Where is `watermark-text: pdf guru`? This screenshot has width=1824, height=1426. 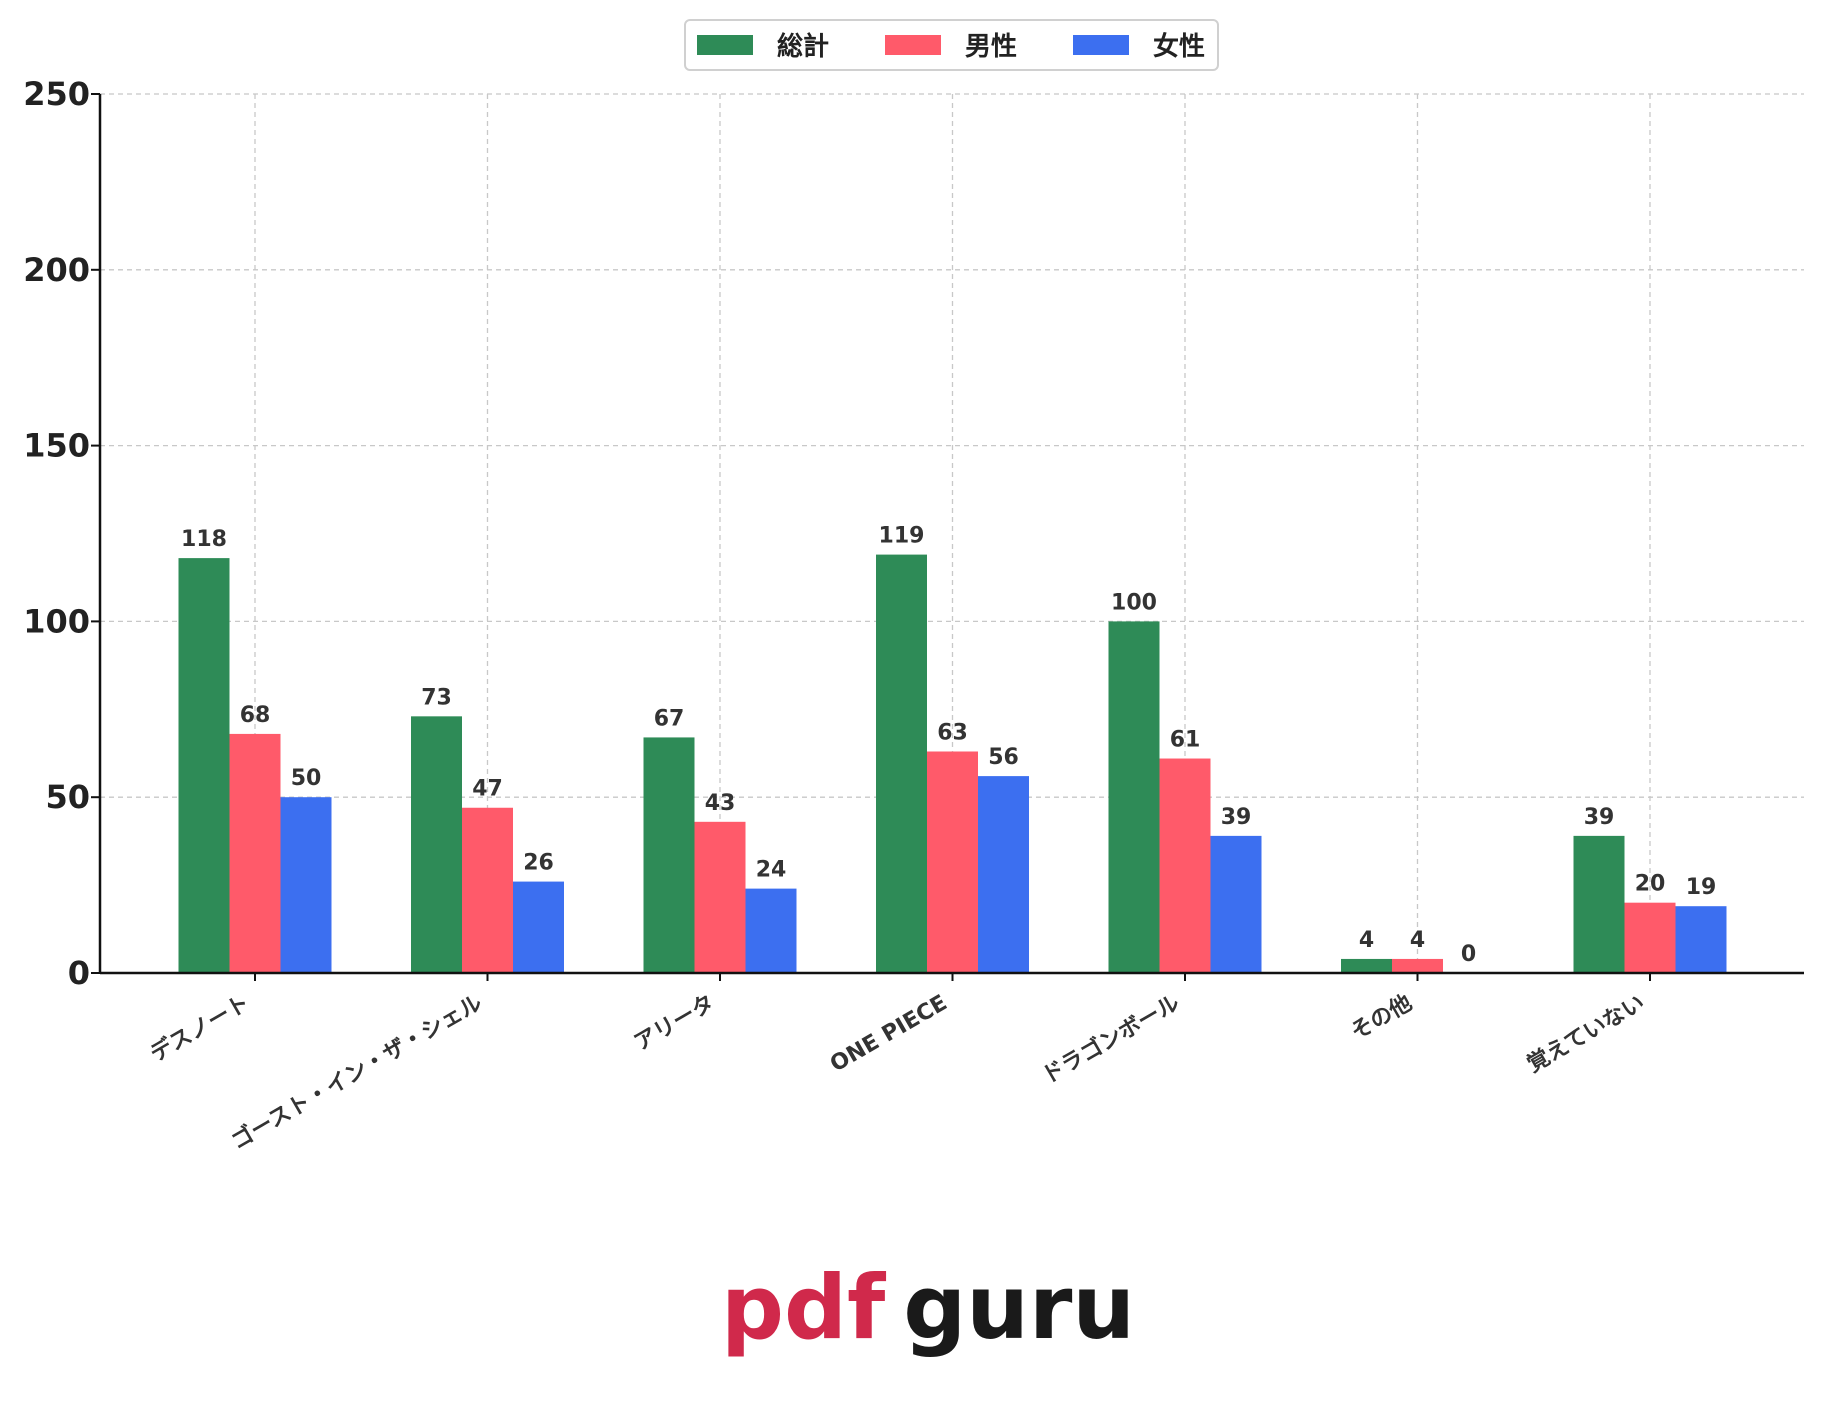 watermark-text: pdf guru is located at coordinates (928, 1307).